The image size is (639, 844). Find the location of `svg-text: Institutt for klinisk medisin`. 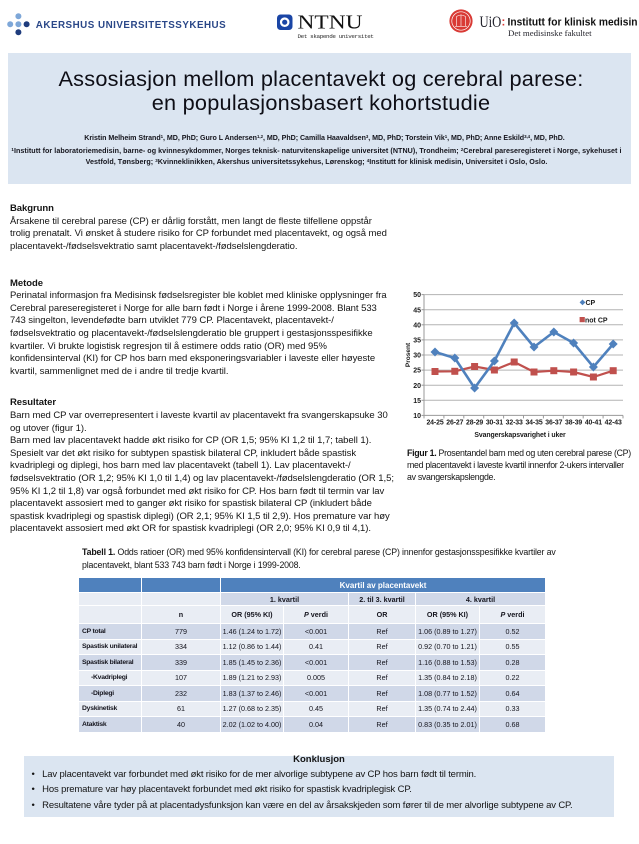

svg-text: Institutt for klinisk medisin is located at coordinates (573, 22).